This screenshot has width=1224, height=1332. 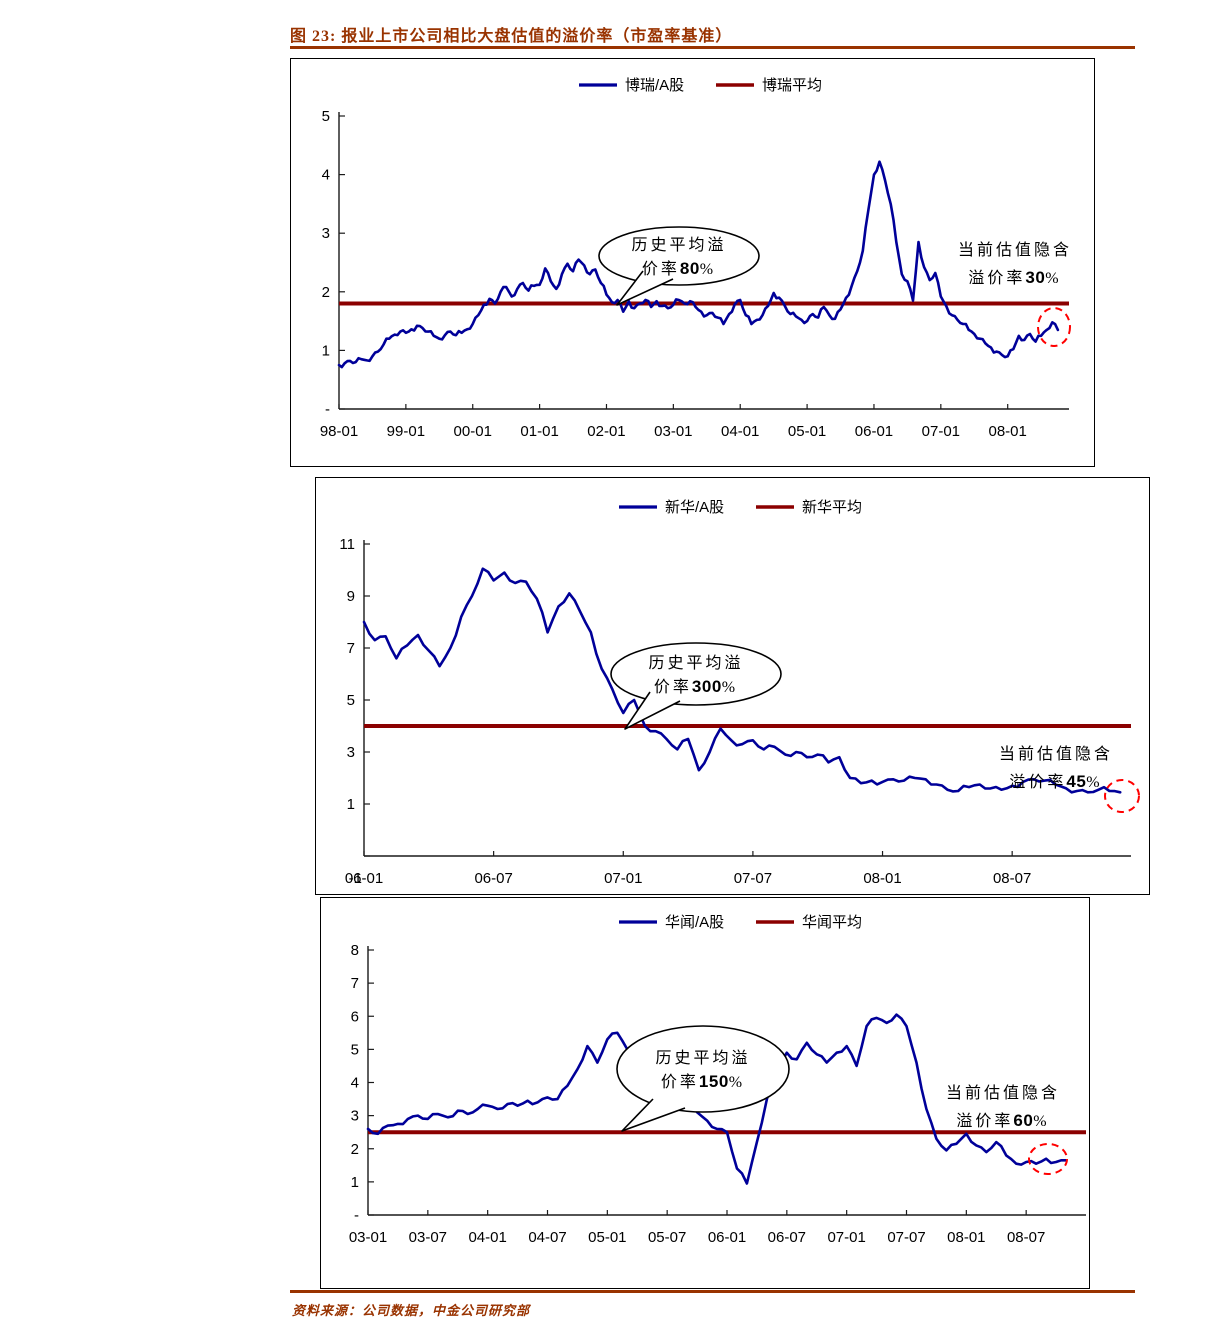 I want to click on x-tick-label: 98-01, so click(x=339, y=431).